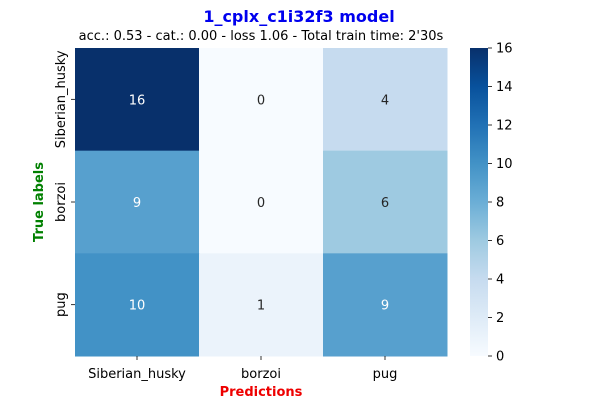 The image size is (600, 400). What do you see at coordinates (261, 392) in the screenshot?
I see `x-axis-label: Predictions` at bounding box center [261, 392].